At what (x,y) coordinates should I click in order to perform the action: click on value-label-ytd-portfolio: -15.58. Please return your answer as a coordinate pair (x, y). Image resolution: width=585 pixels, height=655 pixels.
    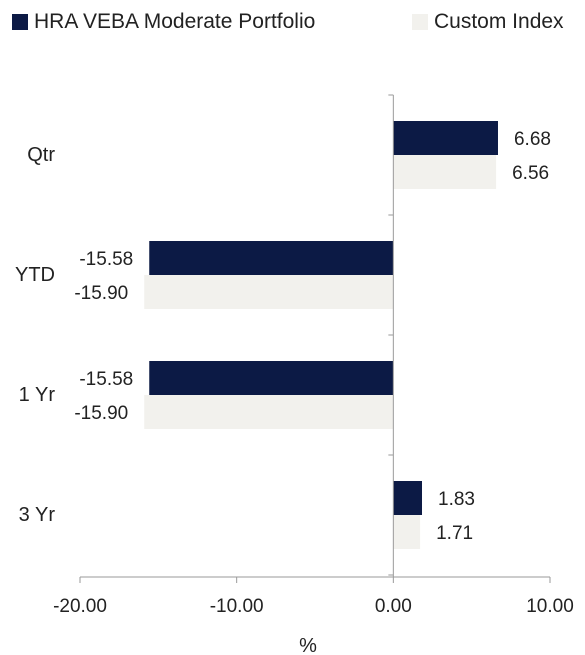
    Looking at the image, I should click on (106, 259).